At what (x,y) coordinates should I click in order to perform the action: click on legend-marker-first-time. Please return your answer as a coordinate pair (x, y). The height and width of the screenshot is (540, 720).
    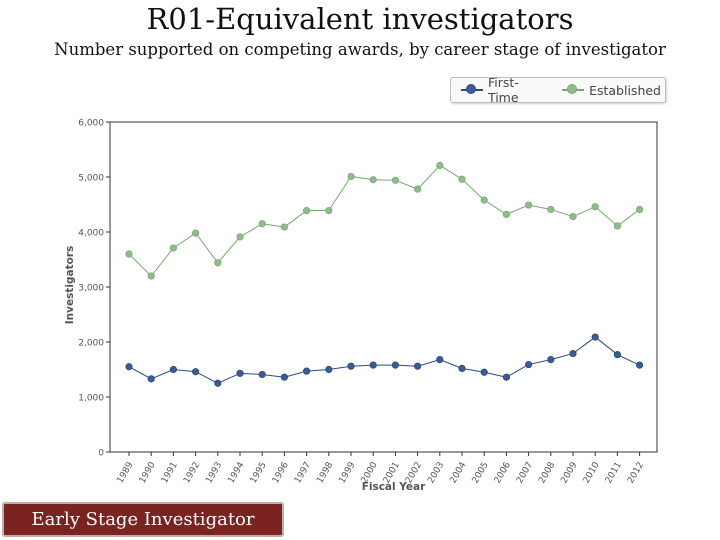
    Looking at the image, I should click on (471, 89).